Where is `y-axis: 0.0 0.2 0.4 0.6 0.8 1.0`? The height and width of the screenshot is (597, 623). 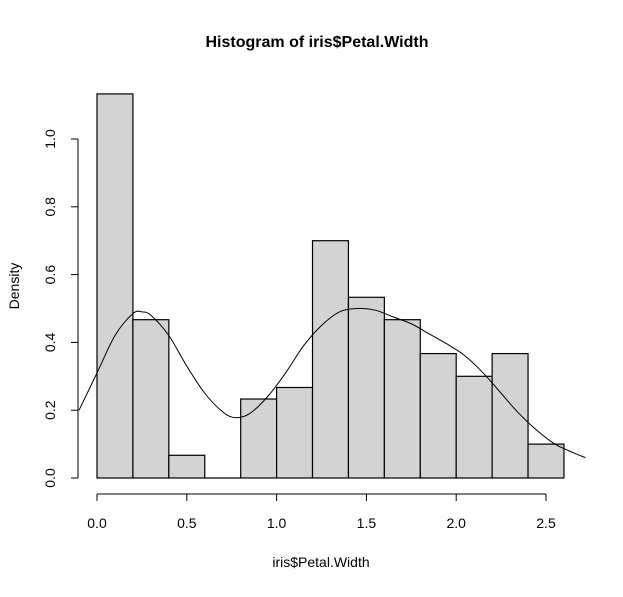
y-axis: 0.0 0.2 0.4 0.6 0.8 1.0 is located at coordinates (60, 308).